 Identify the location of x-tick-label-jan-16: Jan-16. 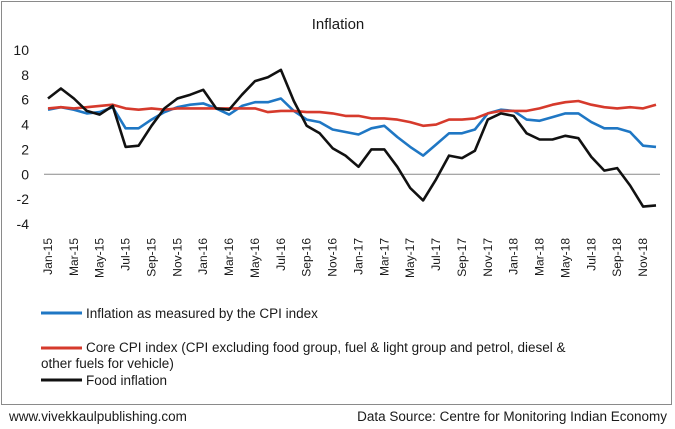
(203, 256).